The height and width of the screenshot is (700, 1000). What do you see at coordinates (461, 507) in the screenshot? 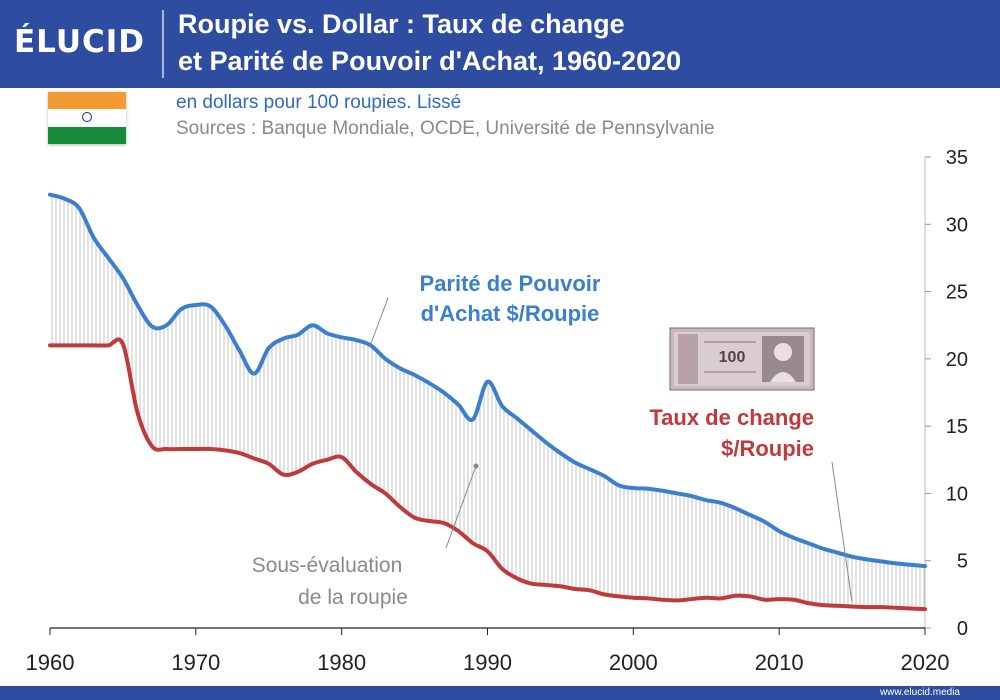
I see `gap-leader-line` at bounding box center [461, 507].